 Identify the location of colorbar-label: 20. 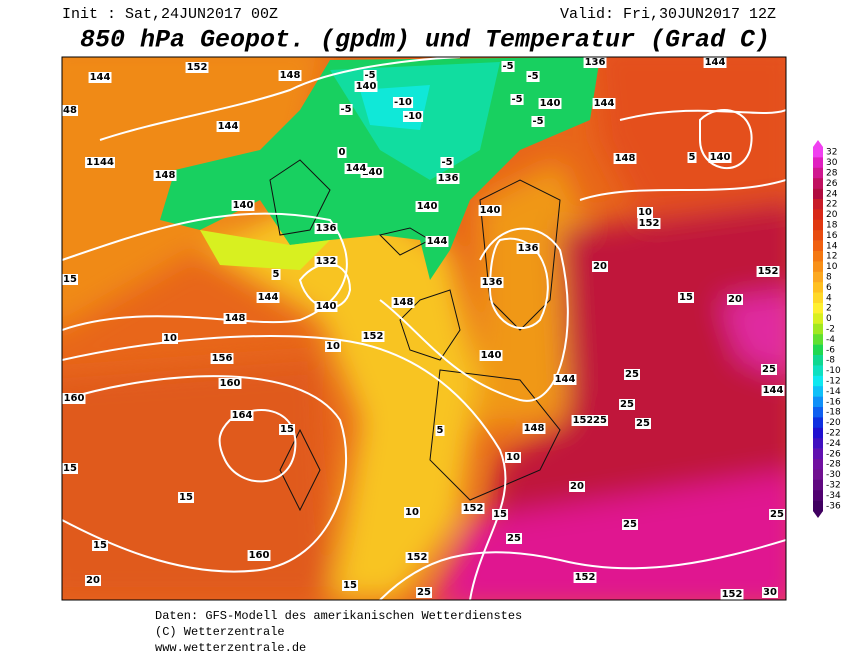
(832, 215).